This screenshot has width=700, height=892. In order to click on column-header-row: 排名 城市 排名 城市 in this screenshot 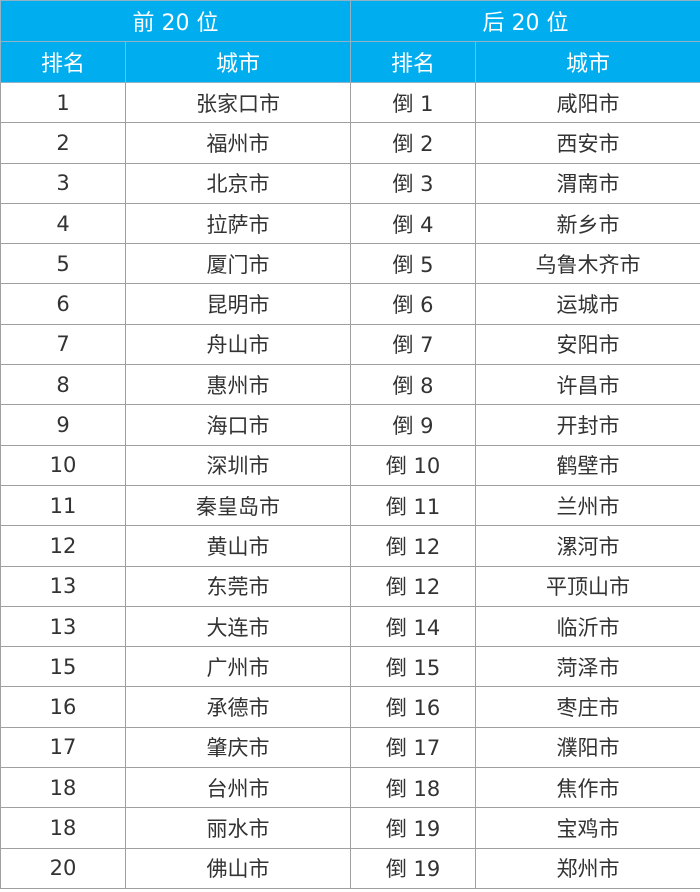, I will do `click(350, 62)`.